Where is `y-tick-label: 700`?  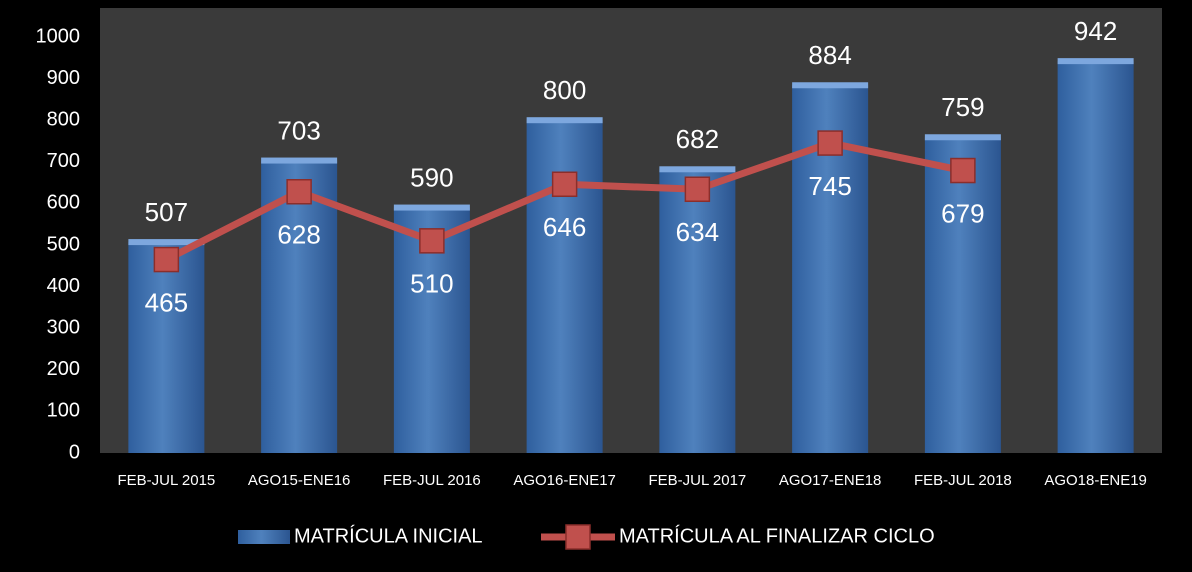 y-tick-label: 700 is located at coordinates (63, 161).